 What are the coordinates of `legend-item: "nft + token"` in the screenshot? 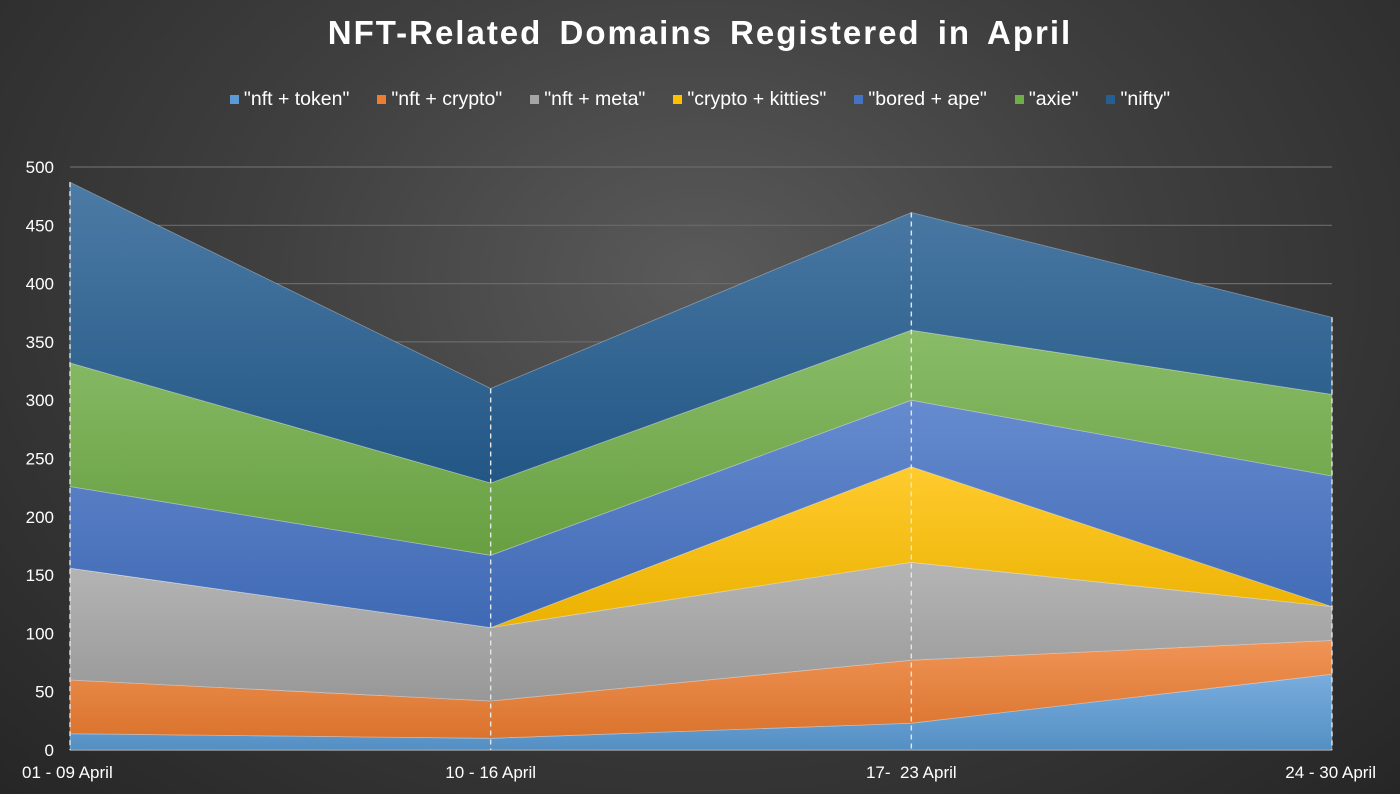 It's located at (289, 99).